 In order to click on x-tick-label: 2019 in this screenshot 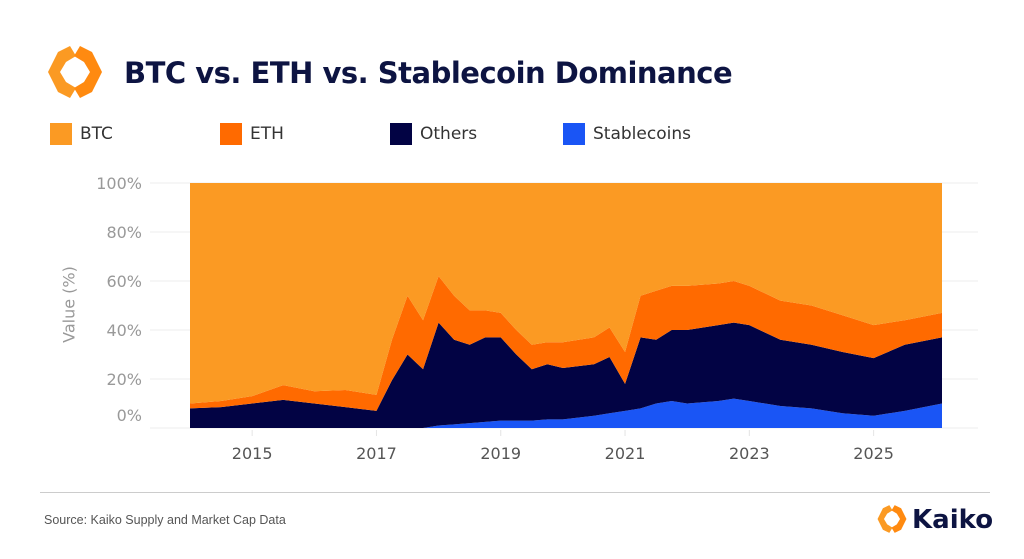, I will do `click(500, 453)`.